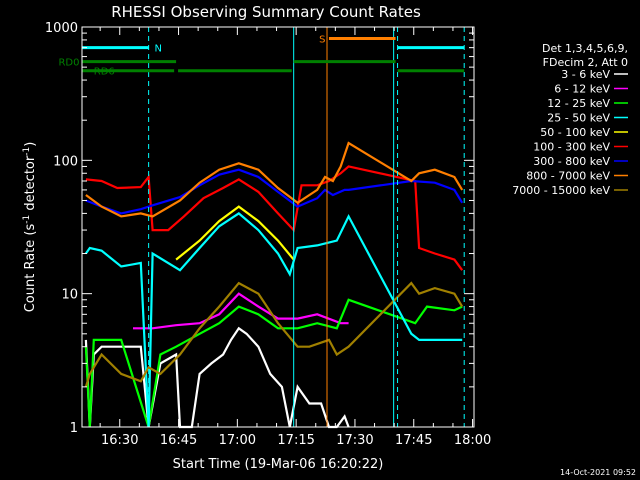 This screenshot has height=480, width=640. What do you see at coordinates (472, 440) in the screenshot?
I see `x-tick-label: 18:00` at bounding box center [472, 440].